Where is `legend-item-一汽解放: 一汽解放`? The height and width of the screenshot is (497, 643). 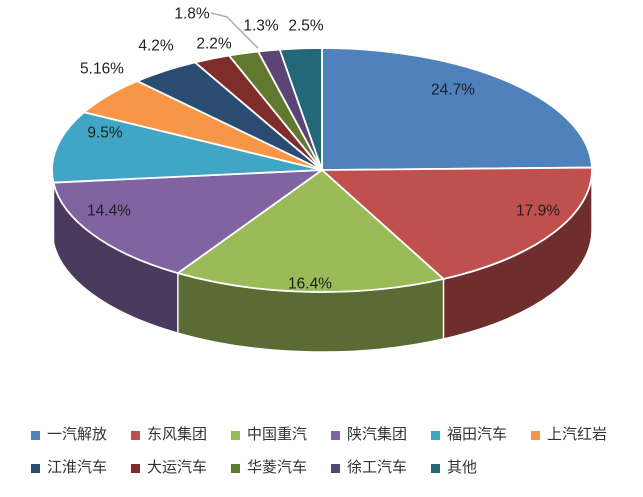 legend-item-一汽解放: 一汽解放 is located at coordinates (81, 435).